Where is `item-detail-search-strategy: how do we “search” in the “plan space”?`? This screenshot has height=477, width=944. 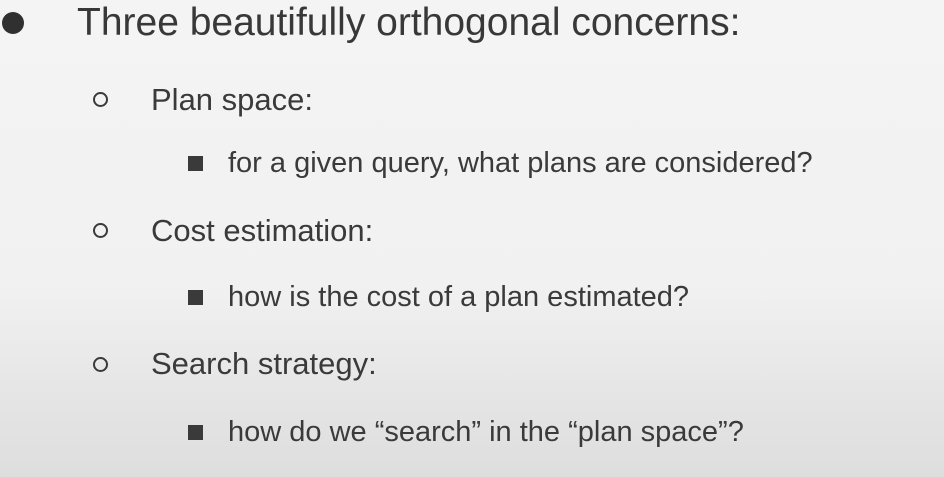
item-detail-search-strategy: how do we “search” in the “plan space”? is located at coordinates (486, 431).